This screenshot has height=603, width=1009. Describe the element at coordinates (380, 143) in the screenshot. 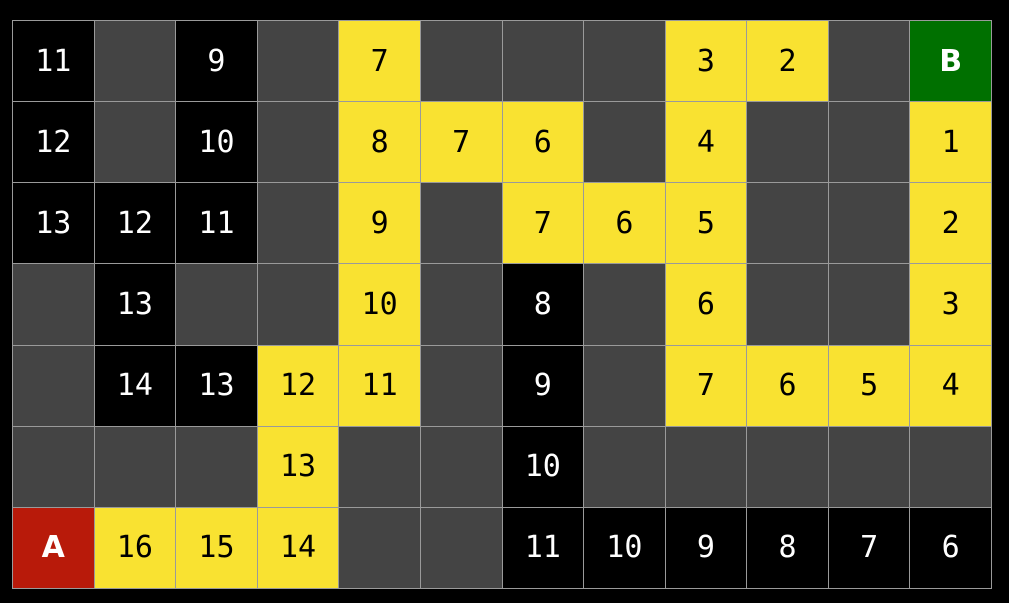

I see `path-cell: 8` at that location.